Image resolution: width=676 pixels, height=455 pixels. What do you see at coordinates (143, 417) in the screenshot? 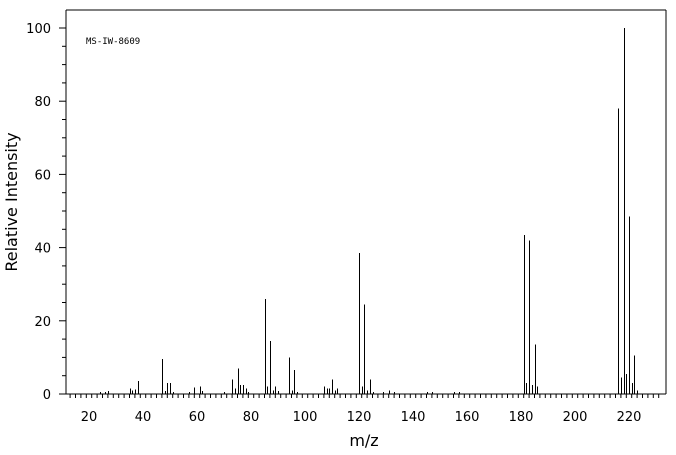
I see `x-tick-label: 40` at bounding box center [143, 417].